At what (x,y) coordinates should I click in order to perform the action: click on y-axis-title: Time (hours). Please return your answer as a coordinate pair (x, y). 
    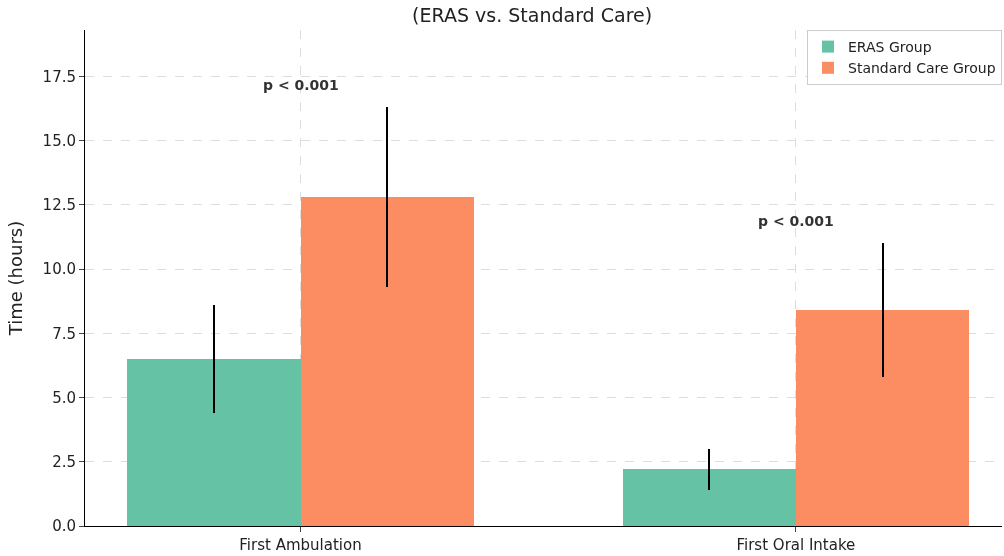
    Looking at the image, I should click on (15, 278).